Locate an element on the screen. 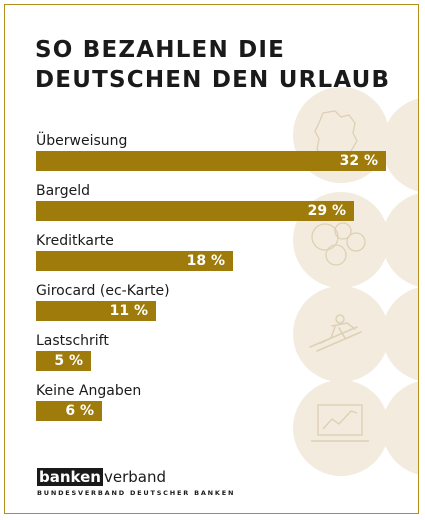  laptop-chart-icon is located at coordinates (340, 423).